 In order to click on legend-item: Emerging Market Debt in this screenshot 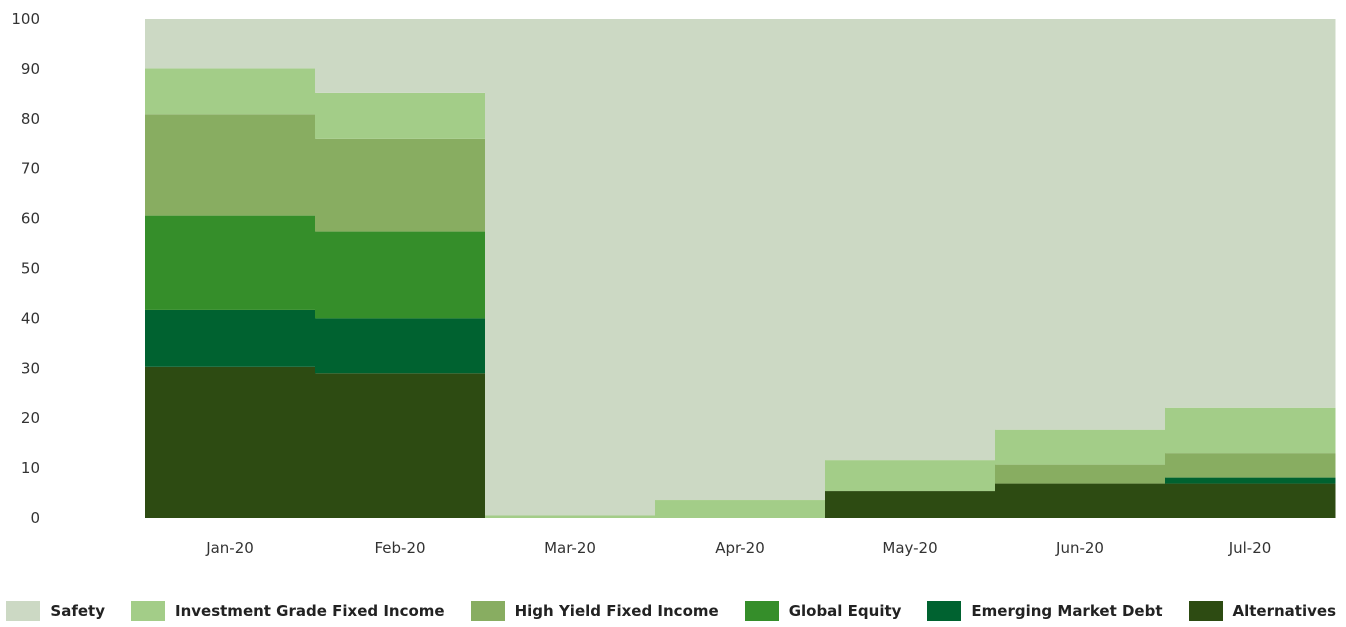, I will do `click(1045, 611)`.